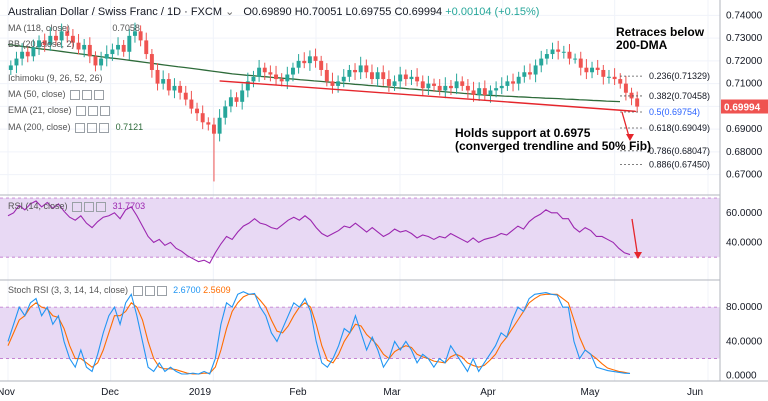 The height and width of the screenshot is (401, 768). What do you see at coordinates (83, 12) in the screenshot?
I see `symbol-title: Australian Dollar / Swiss Franc` at bounding box center [83, 12].